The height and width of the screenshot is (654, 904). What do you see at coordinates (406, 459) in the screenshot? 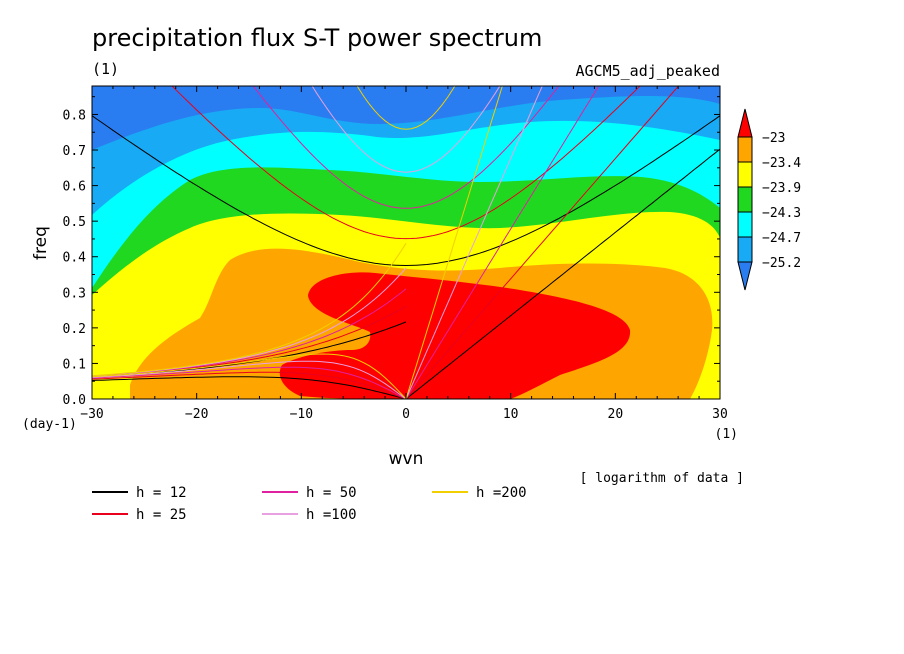
I see `x-axis-label: wvn` at bounding box center [406, 459].